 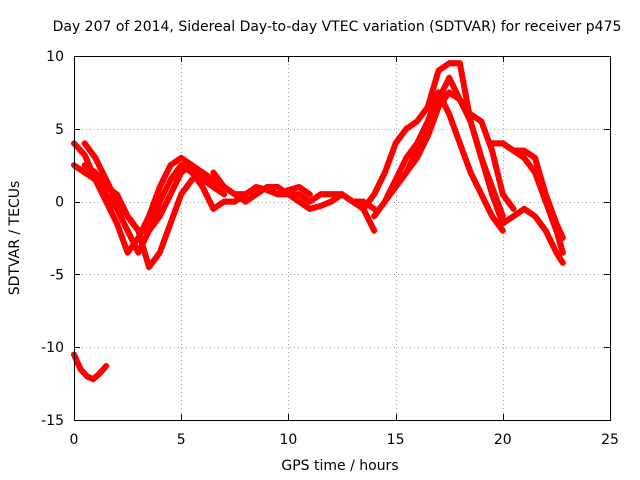 What do you see at coordinates (57, 275) in the screenshot?
I see `y-tick-label: -5` at bounding box center [57, 275].